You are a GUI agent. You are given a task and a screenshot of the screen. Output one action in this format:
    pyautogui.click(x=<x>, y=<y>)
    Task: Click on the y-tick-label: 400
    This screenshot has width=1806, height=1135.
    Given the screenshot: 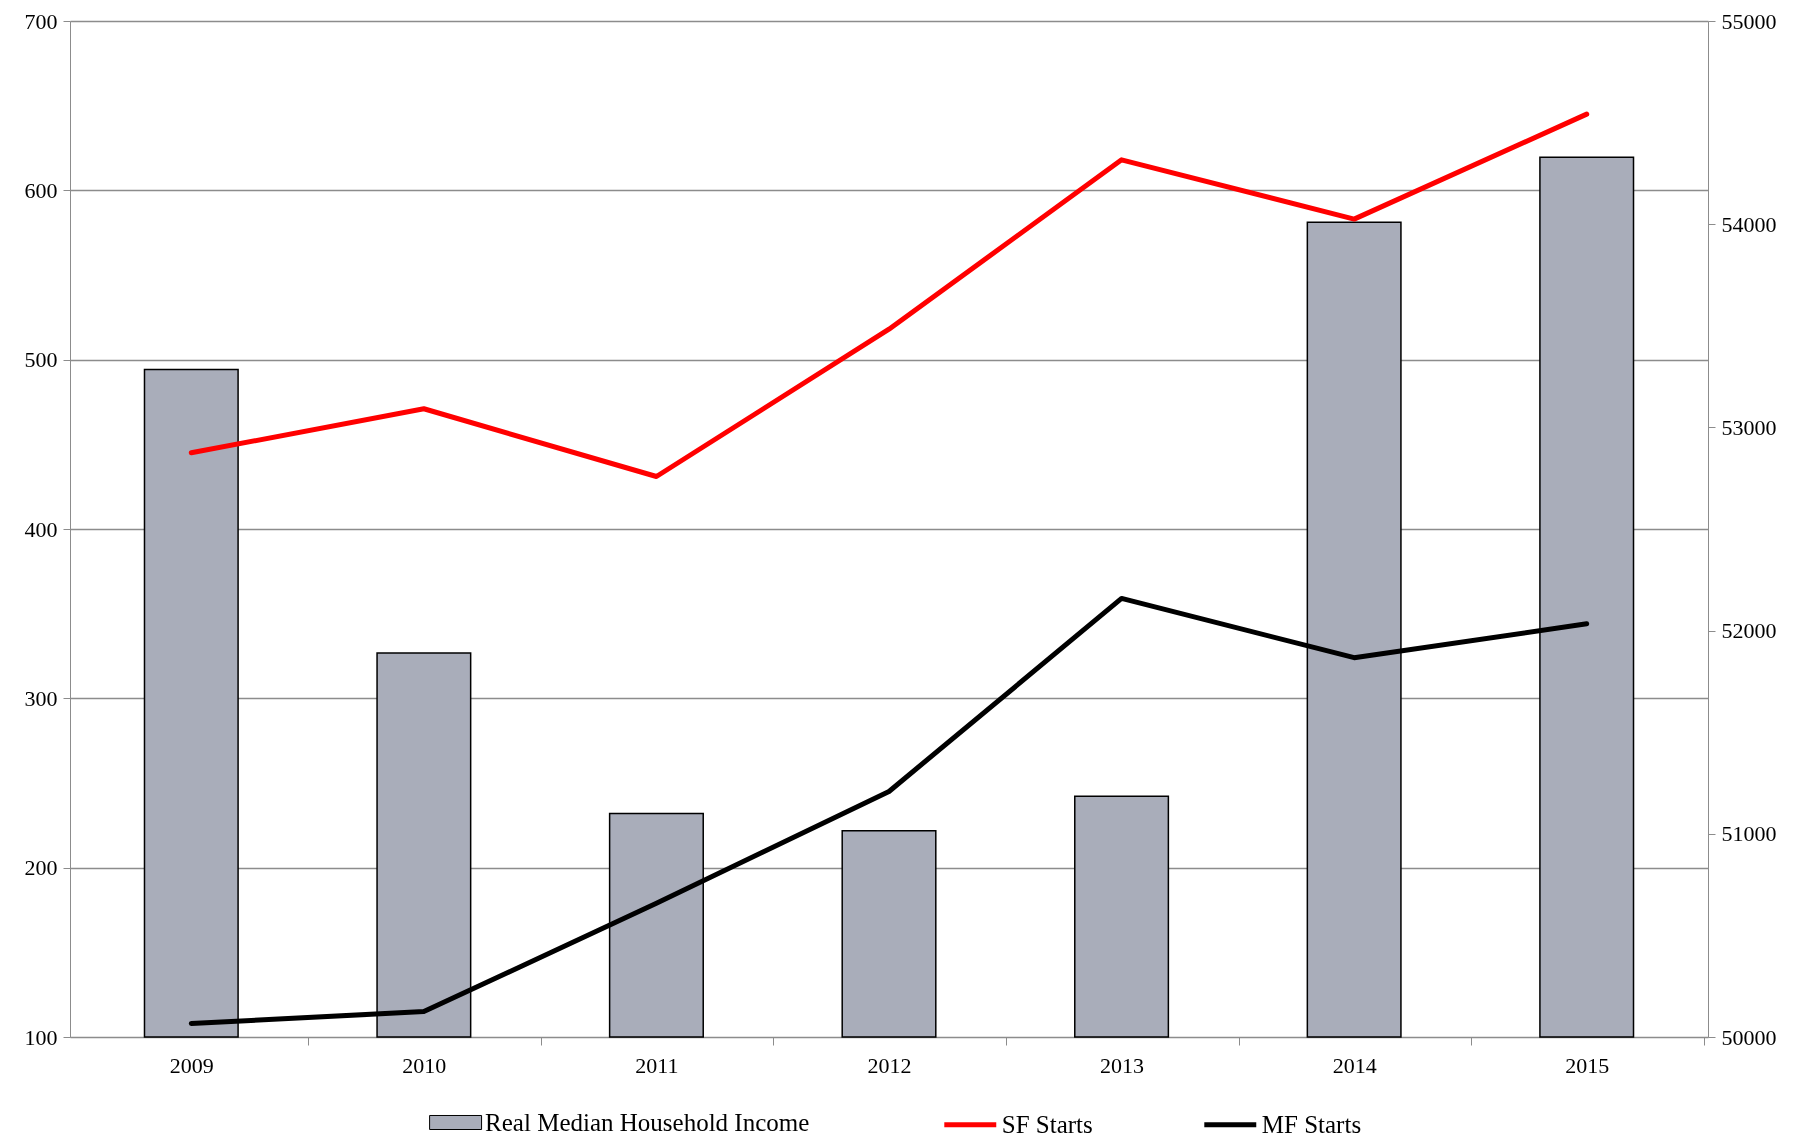 What is the action you would take?
    pyautogui.click(x=41, y=529)
    